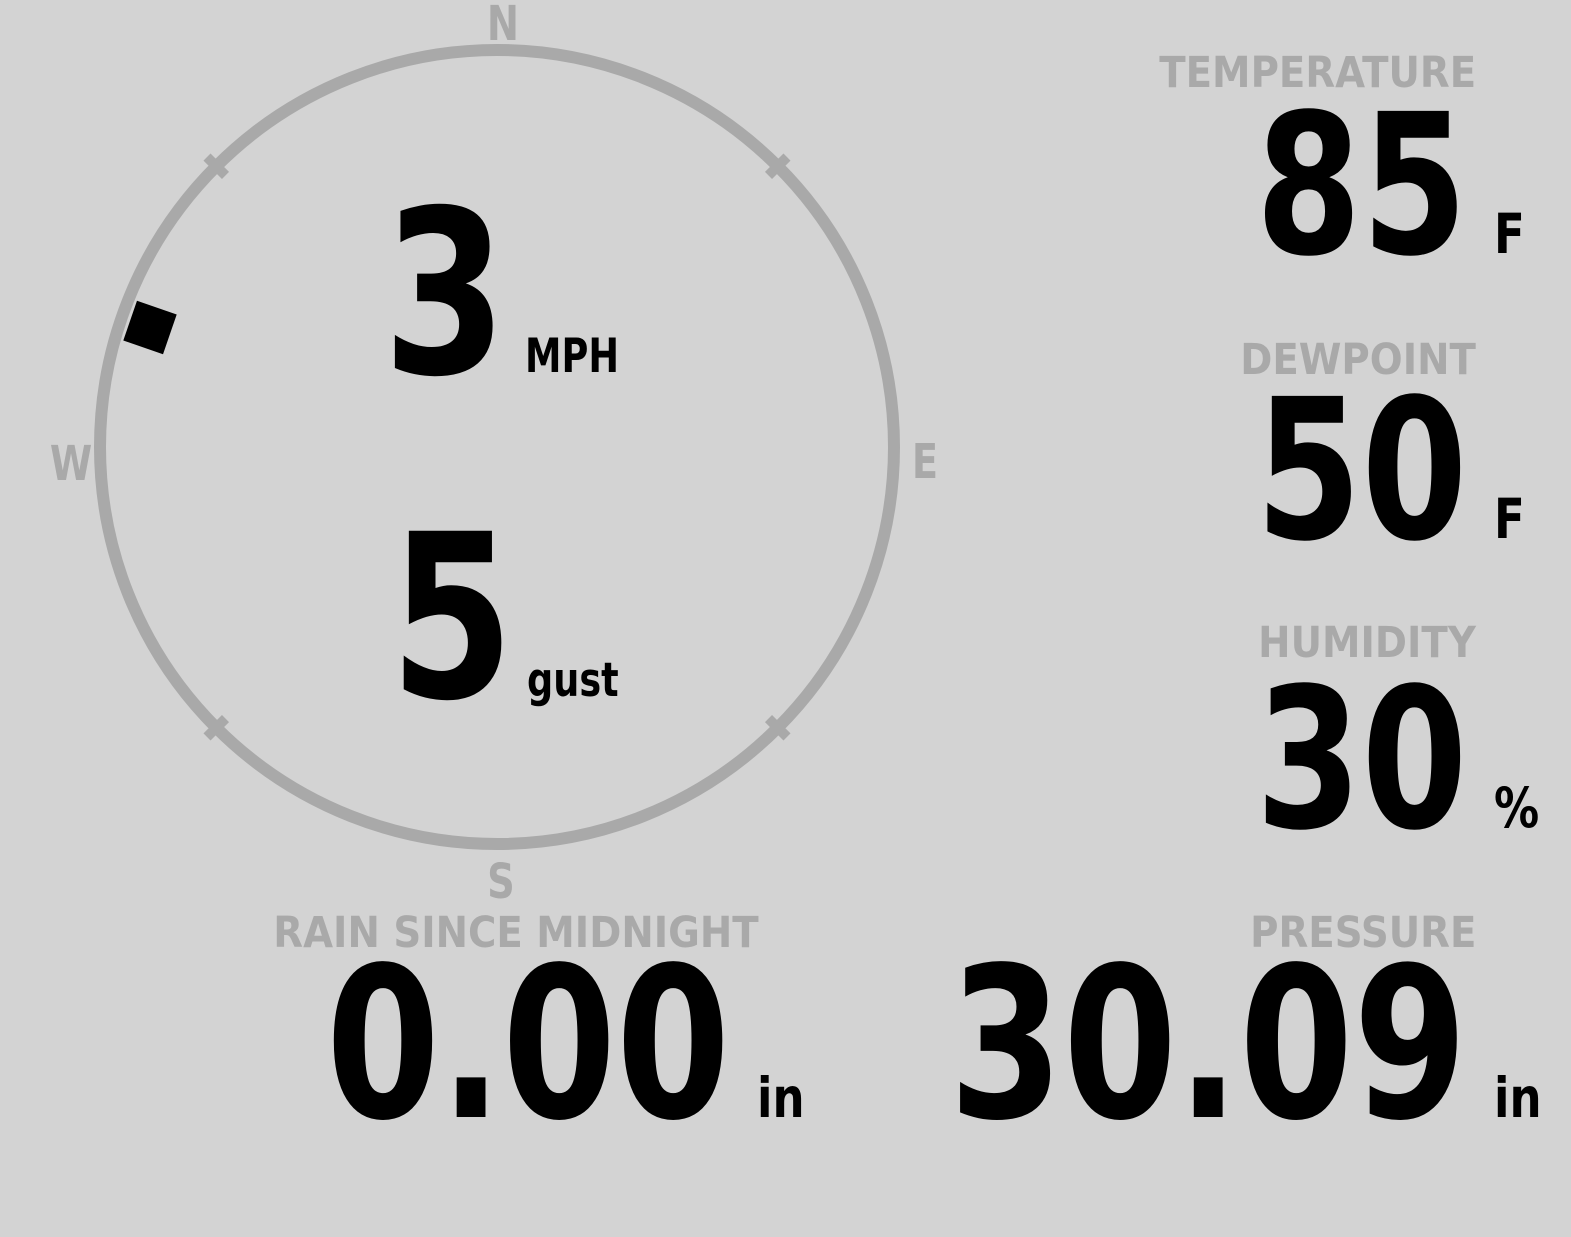  Describe the element at coordinates (1518, 1098) in the screenshot. I see `pressure-unit-text: in` at that location.